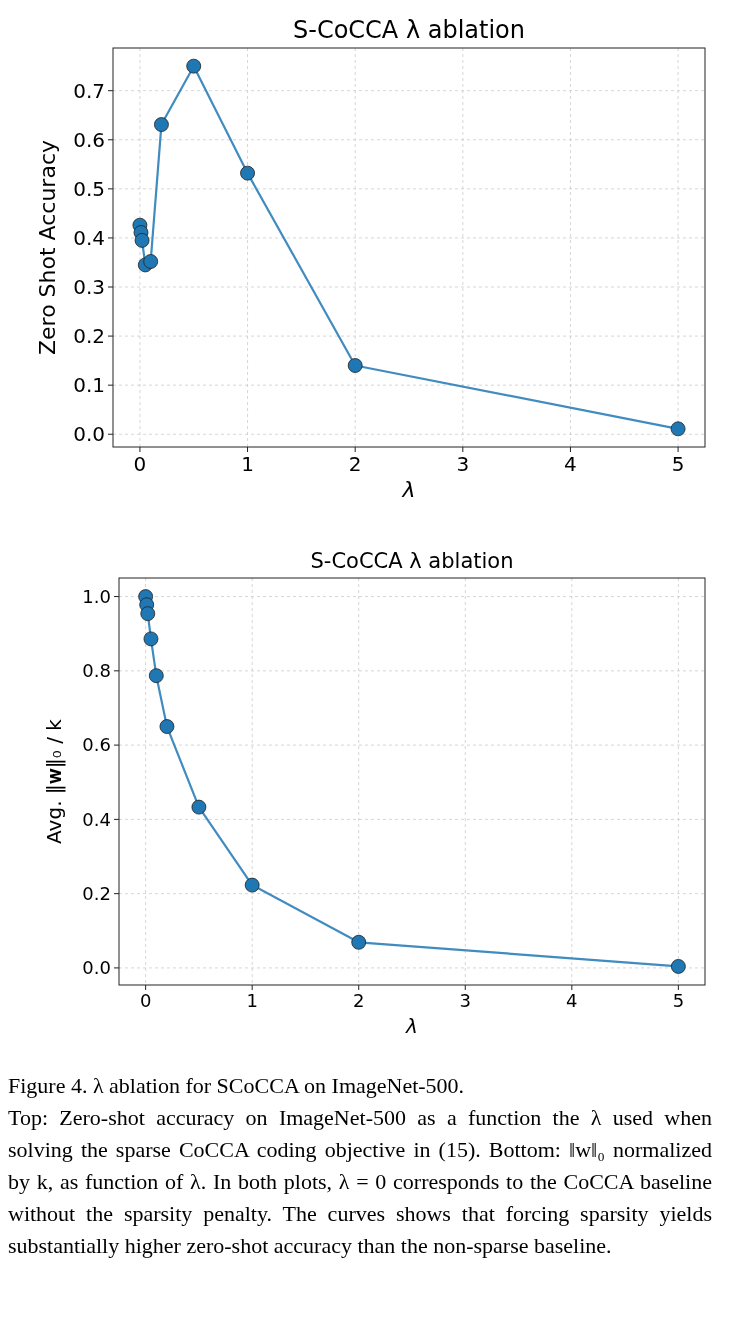 The height and width of the screenshot is (1329, 740). Describe the element at coordinates (96, 596) in the screenshot. I see `y-tick-label: 1.0` at that location.